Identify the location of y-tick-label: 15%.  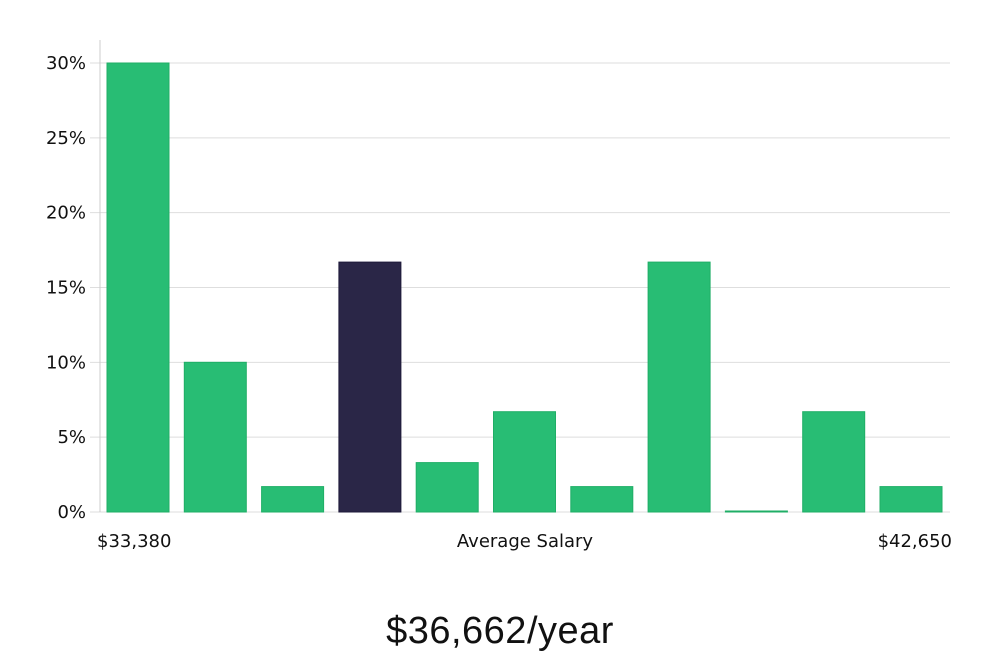
(66, 288).